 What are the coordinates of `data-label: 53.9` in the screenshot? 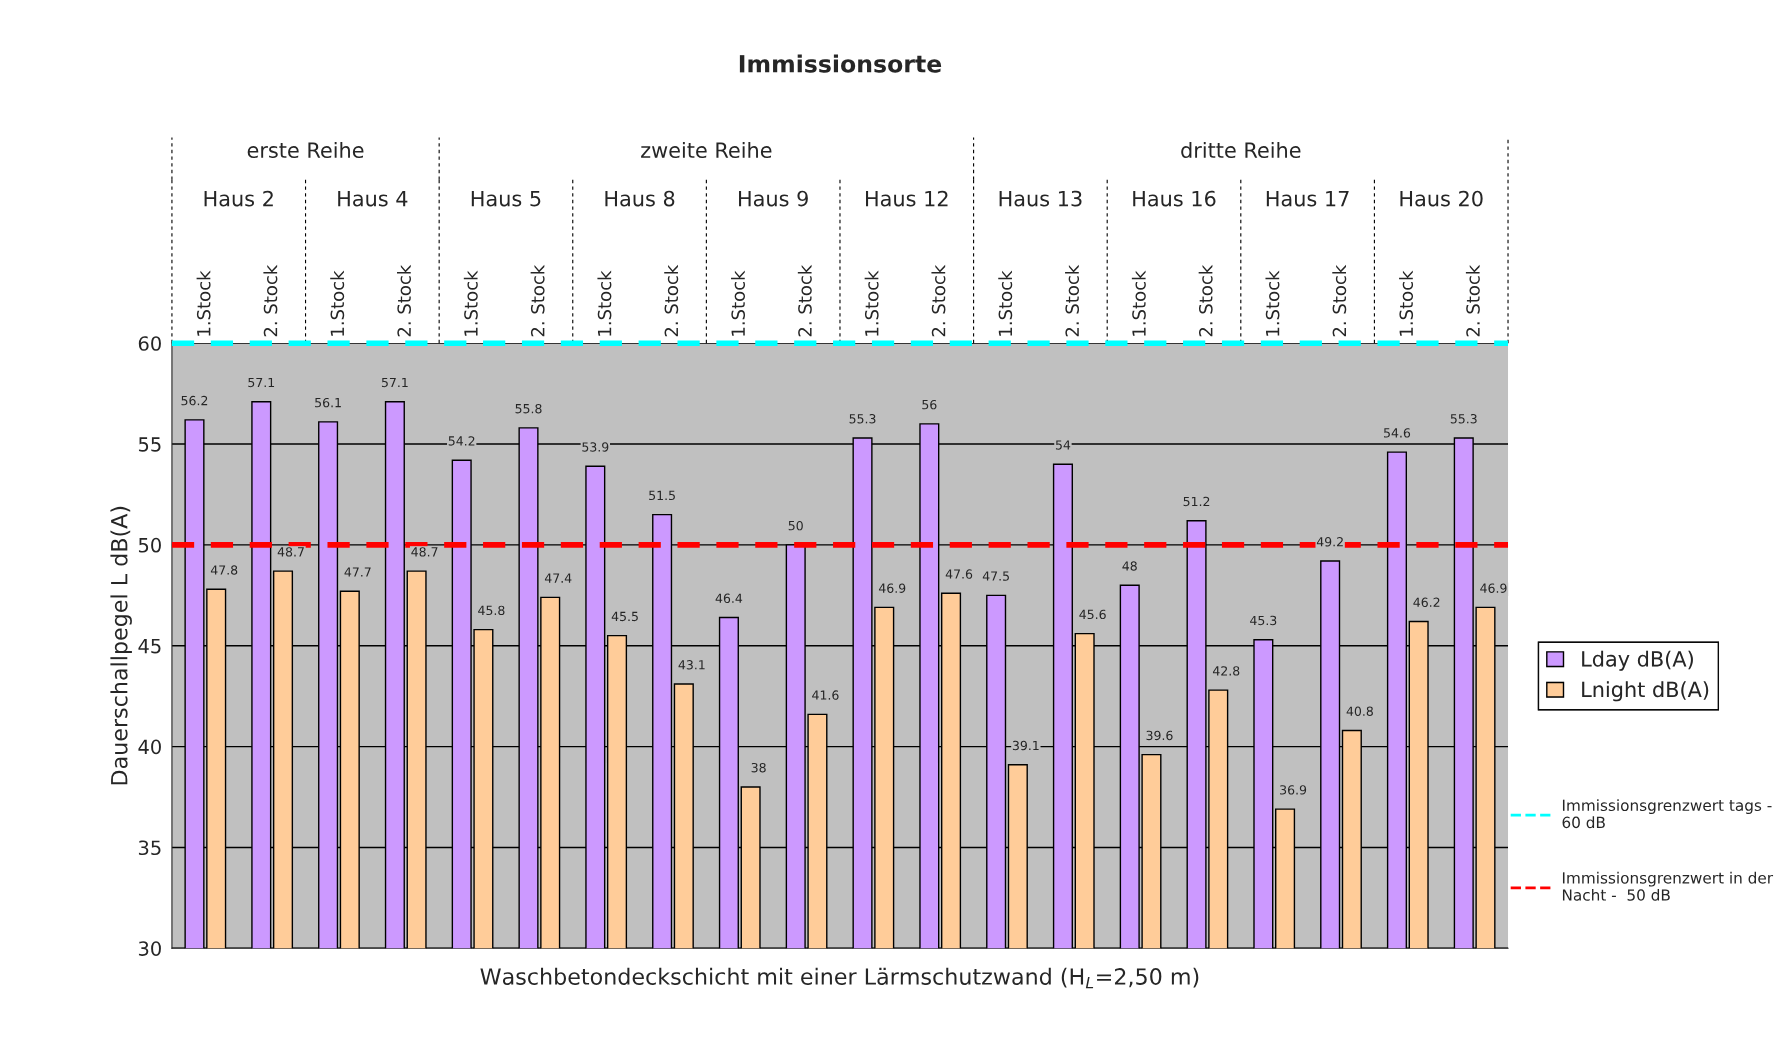 It's located at (595, 447).